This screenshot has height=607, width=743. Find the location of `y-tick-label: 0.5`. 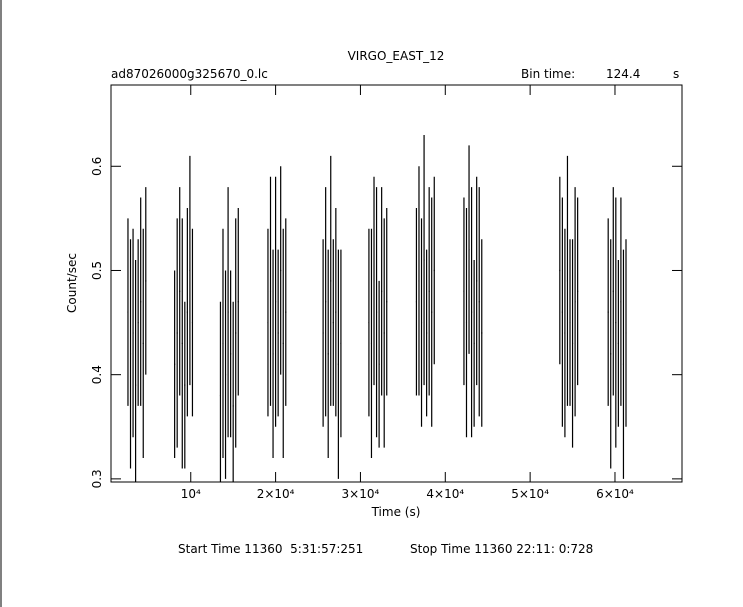

y-tick-label: 0.5 is located at coordinates (97, 270).